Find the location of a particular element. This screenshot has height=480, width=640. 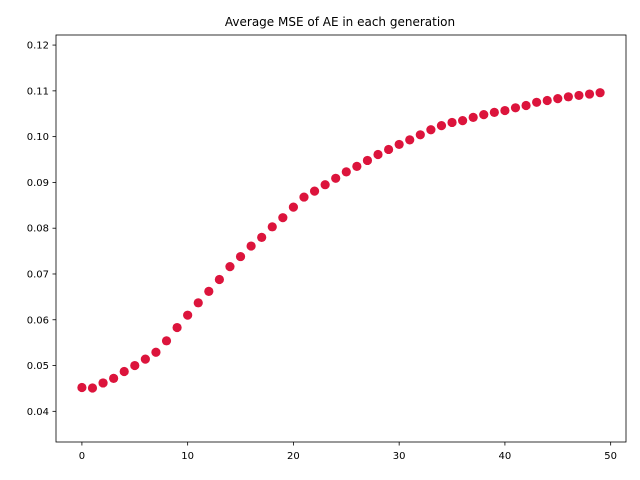

y-tick-label: 0.10 is located at coordinates (38, 137).